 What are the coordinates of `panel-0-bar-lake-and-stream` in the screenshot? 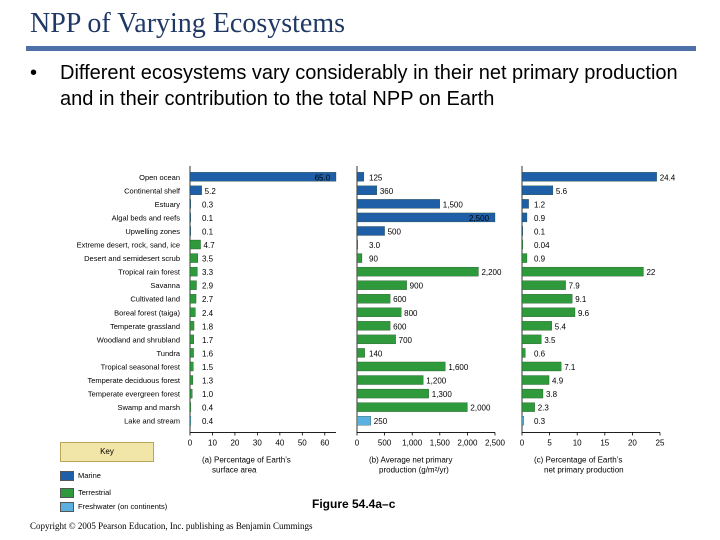 It's located at (190, 421).